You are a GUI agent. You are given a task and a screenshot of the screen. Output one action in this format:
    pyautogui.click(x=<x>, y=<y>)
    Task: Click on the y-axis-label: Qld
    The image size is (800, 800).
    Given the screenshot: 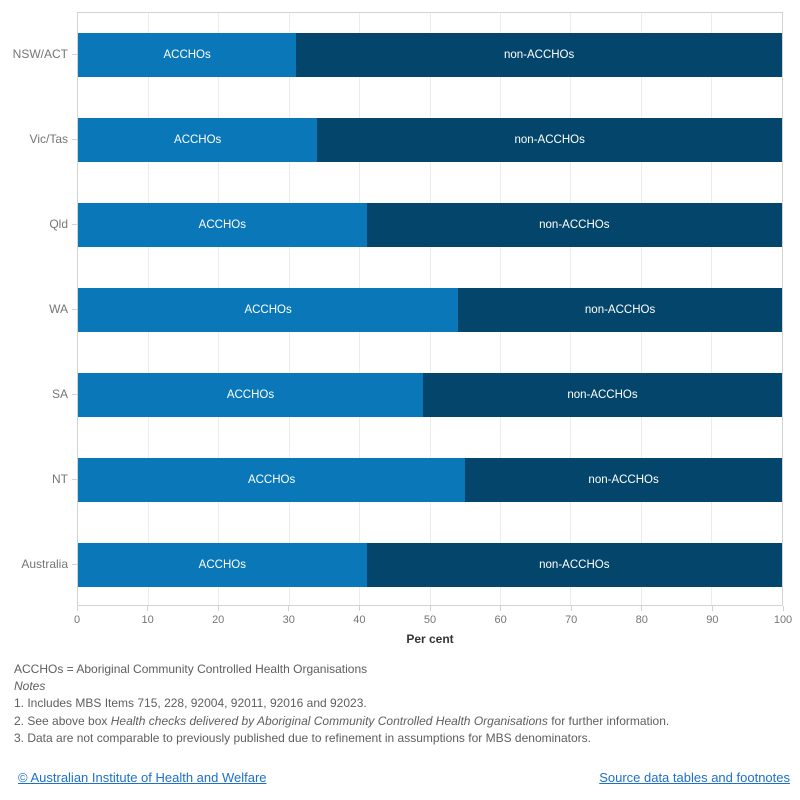 What is the action you would take?
    pyautogui.click(x=58, y=224)
    